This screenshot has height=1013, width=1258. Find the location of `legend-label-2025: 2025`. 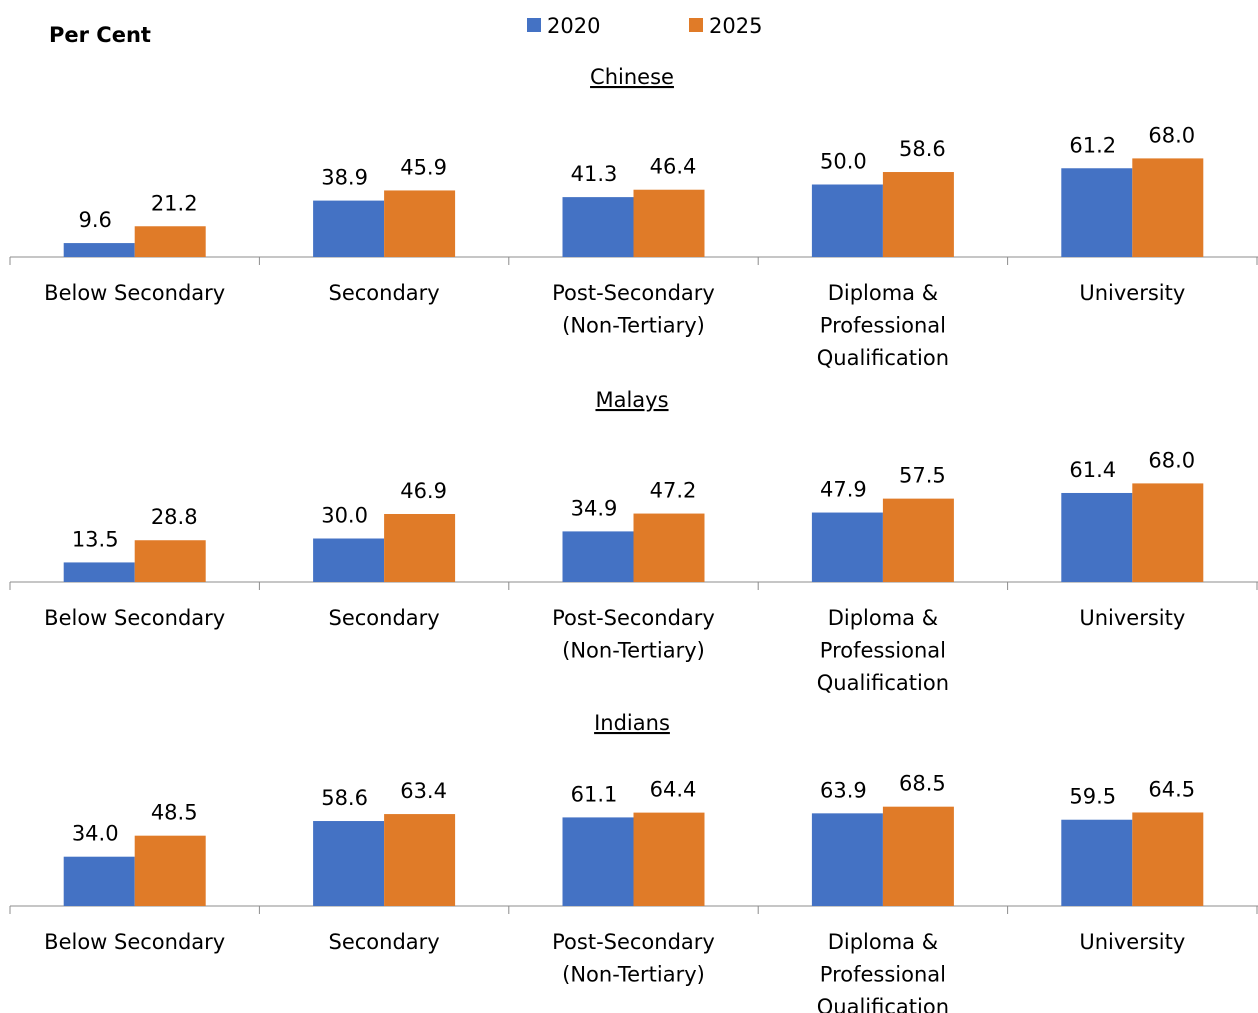

legend-label-2025: 2025 is located at coordinates (735, 26).